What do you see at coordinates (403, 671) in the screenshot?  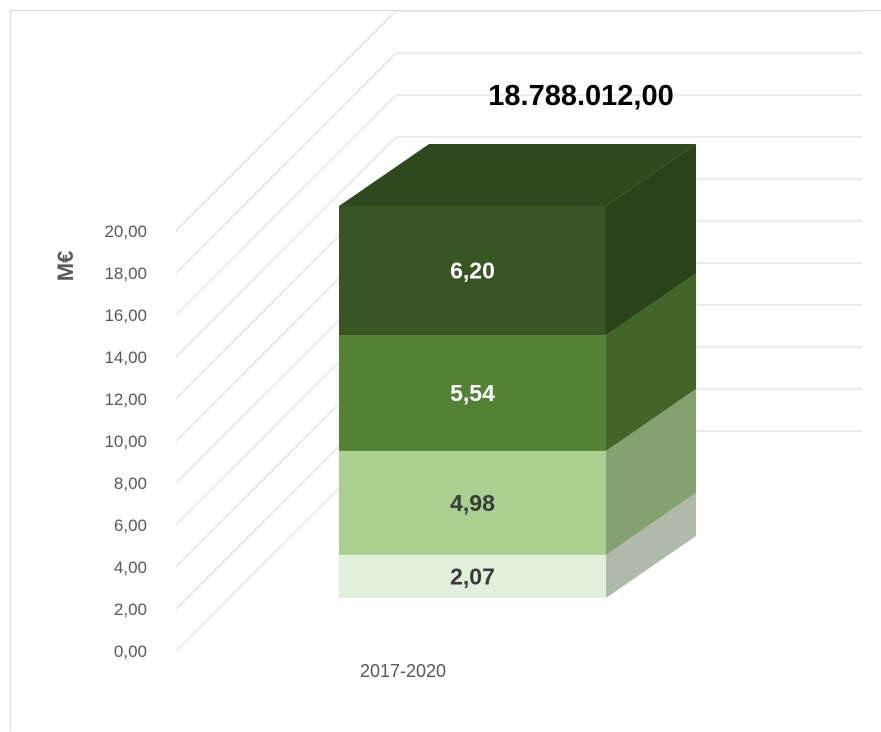 I see `category-label: 2017-2020` at bounding box center [403, 671].